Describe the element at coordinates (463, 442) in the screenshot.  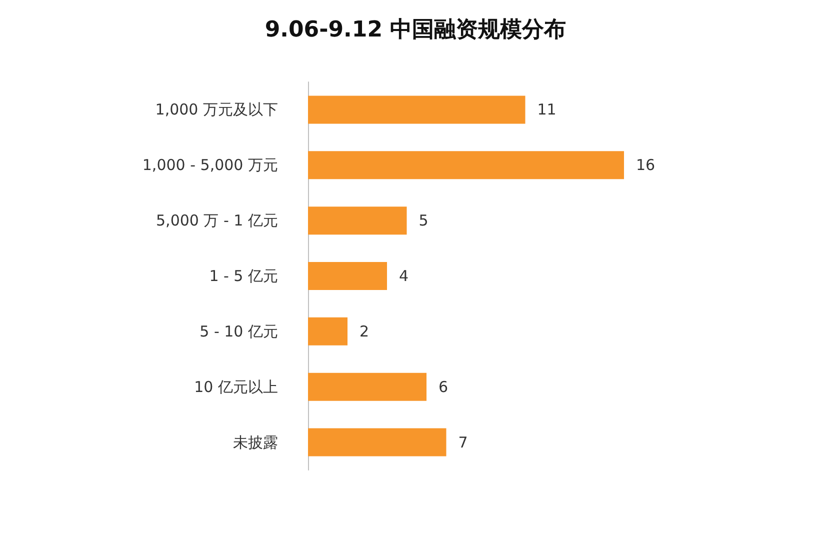
I see `data-label: 7` at that location.